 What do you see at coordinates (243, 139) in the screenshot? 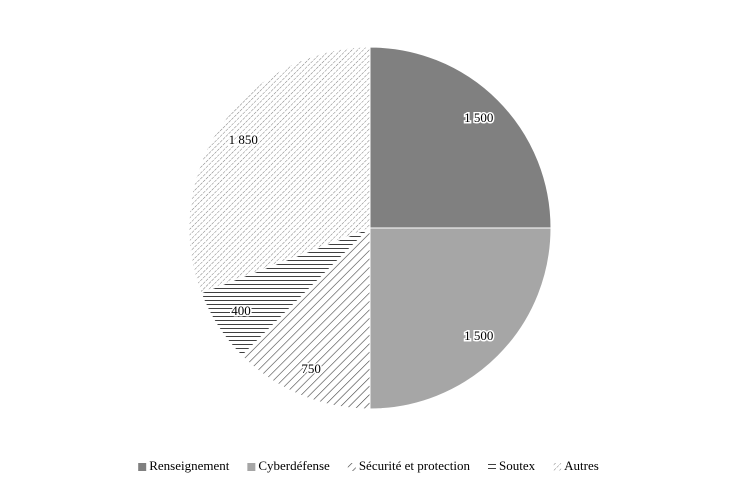
I see `data-label: 1 850` at bounding box center [243, 139].